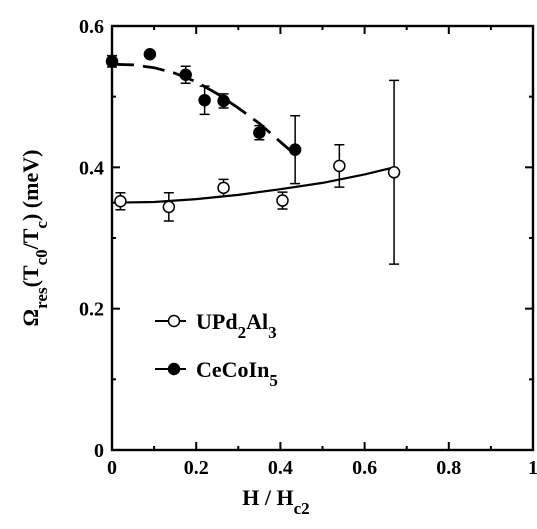 The image size is (537, 529). What do you see at coordinates (99, 451) in the screenshot?
I see `y-tick-label: 0` at bounding box center [99, 451].